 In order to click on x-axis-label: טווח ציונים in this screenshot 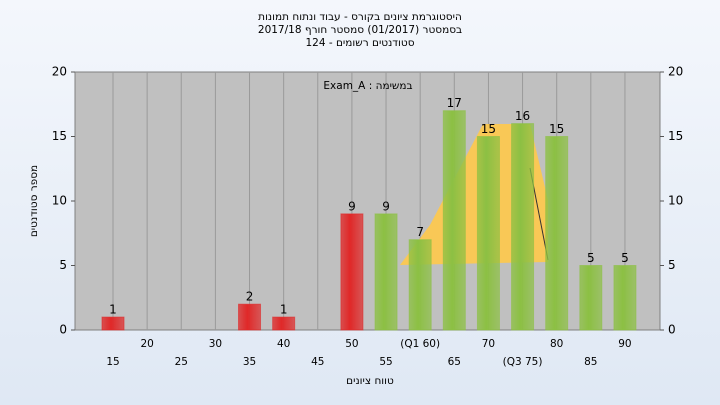, I will do `click(370, 381)`.